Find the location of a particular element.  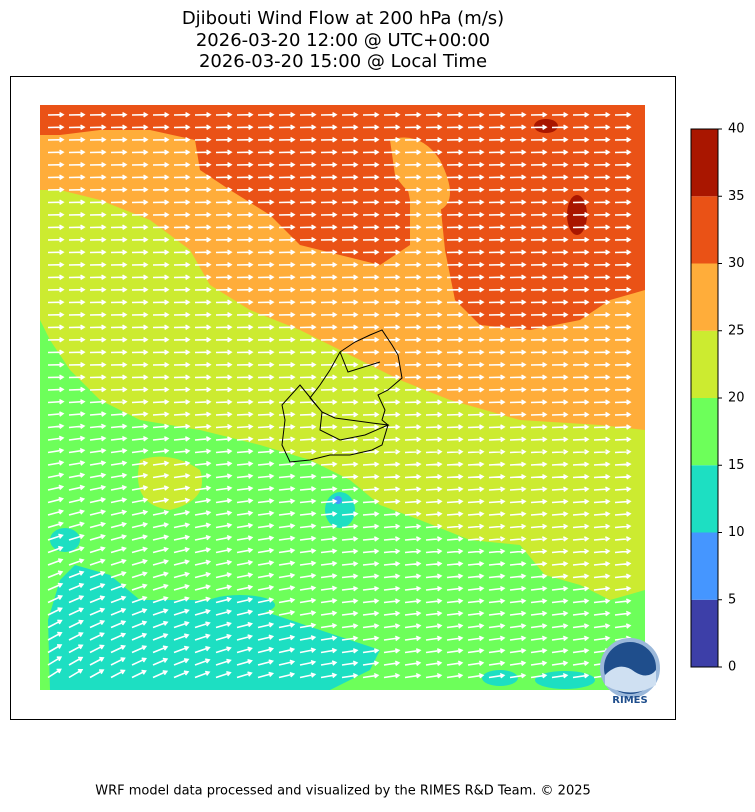

title-line: 2026-03-20 12:00 @ UTC+00:00 is located at coordinates (343, 40).